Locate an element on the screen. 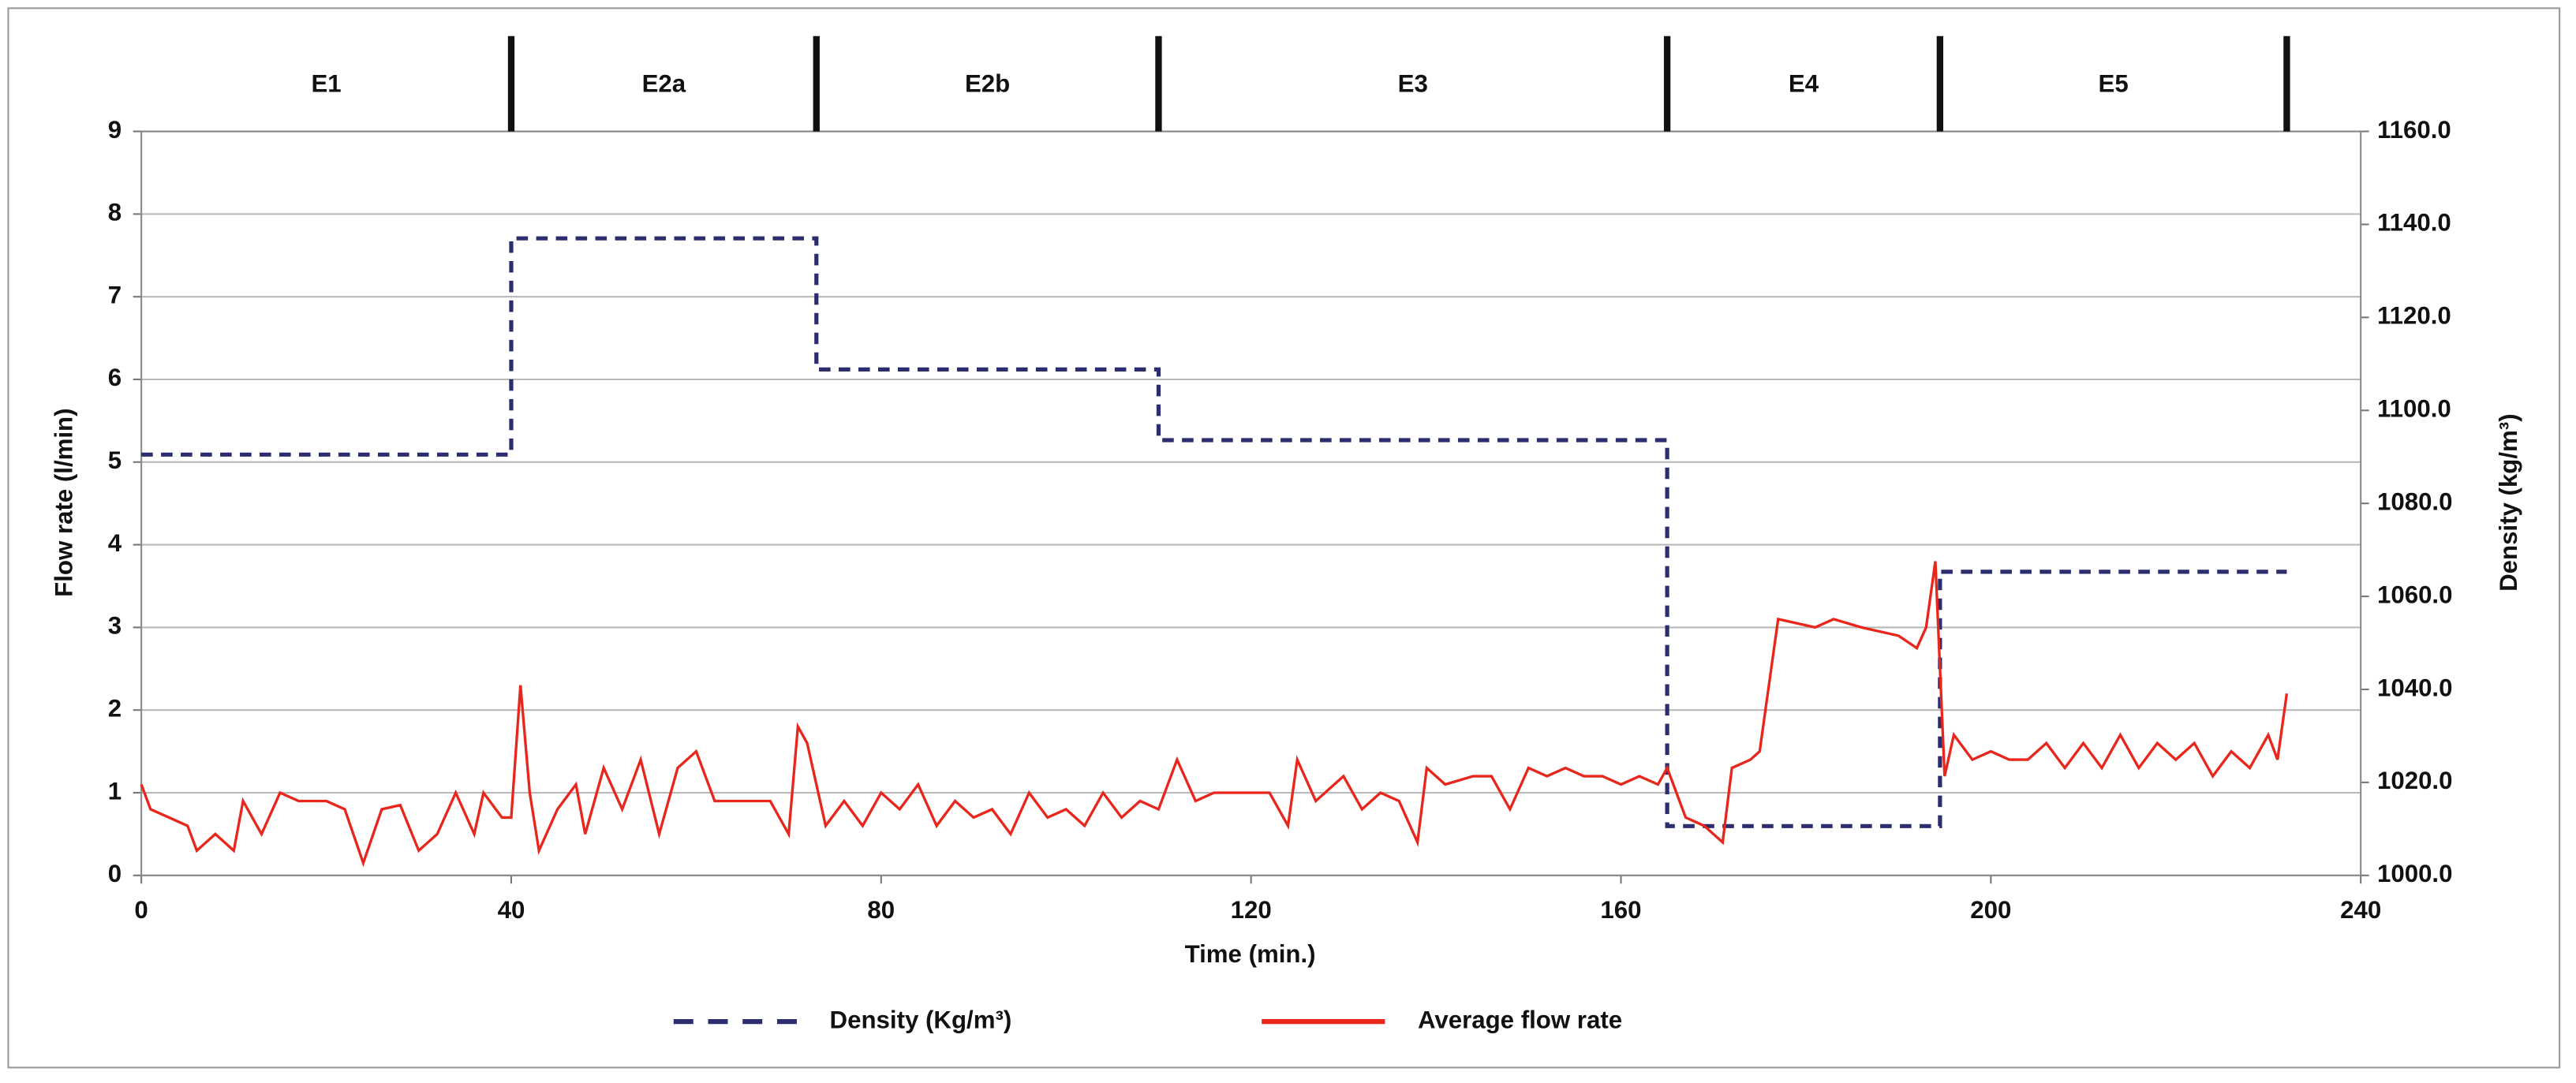 The image size is (2576, 1083). y-tick-label: 6 is located at coordinates (115, 377).